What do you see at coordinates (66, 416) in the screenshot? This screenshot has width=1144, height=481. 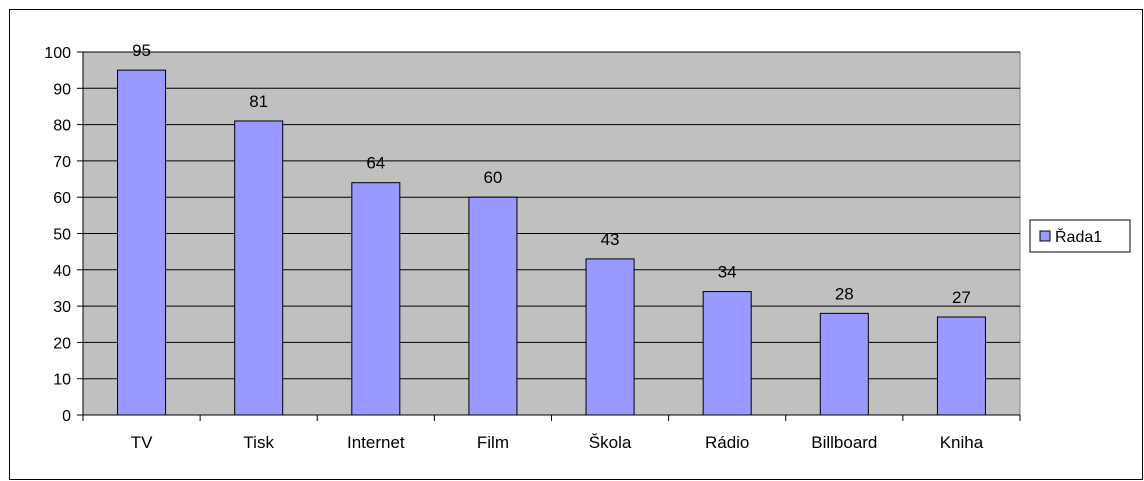 I see `y-tick-label: 0` at bounding box center [66, 416].